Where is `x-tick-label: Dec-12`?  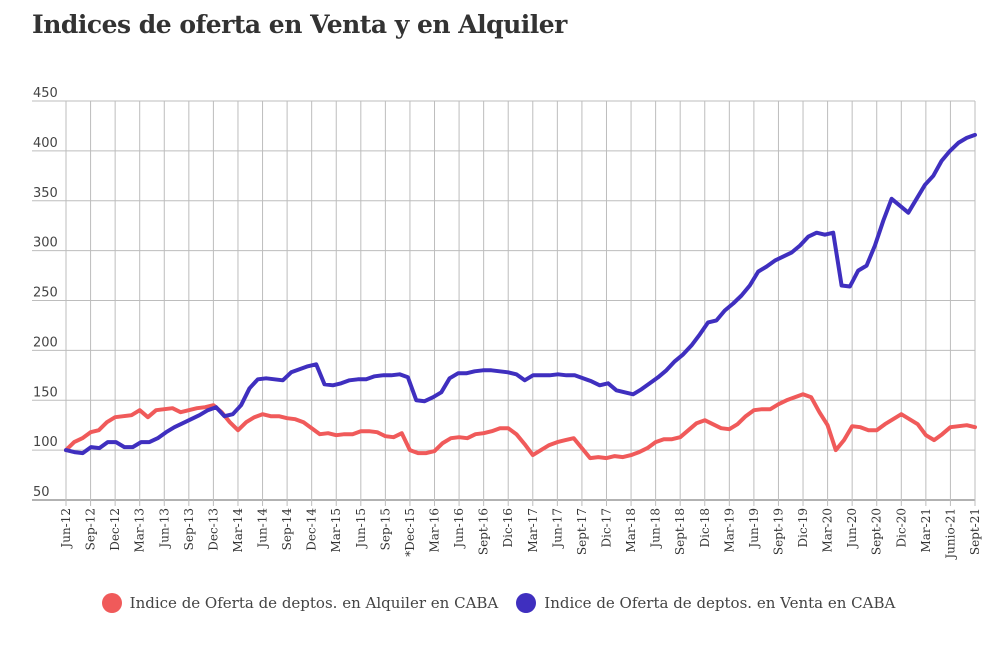
x-tick-label: Dec-12 is located at coordinates (115, 529).